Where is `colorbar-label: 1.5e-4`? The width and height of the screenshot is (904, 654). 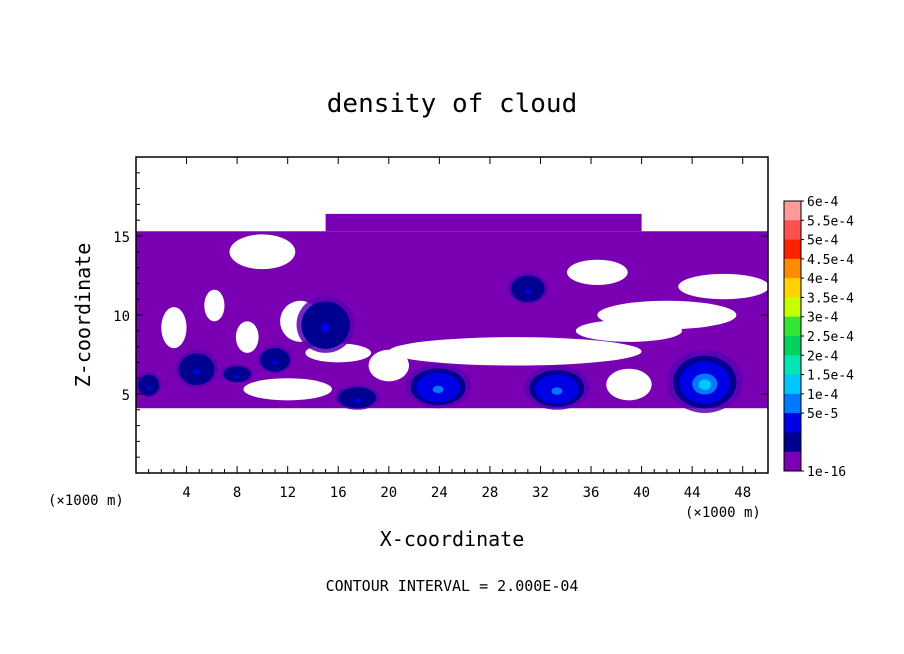 colorbar-label: 1.5e-4 is located at coordinates (830, 376).